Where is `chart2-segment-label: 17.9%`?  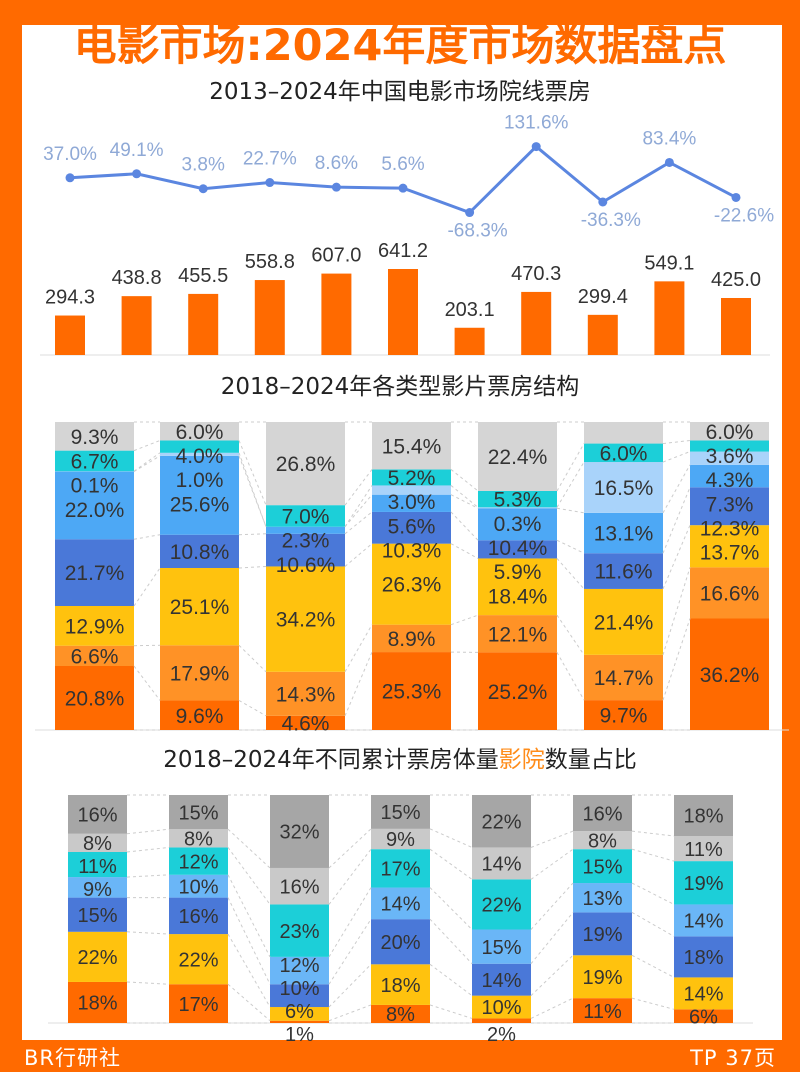
chart2-segment-label: 17.9% is located at coordinates (200, 673).